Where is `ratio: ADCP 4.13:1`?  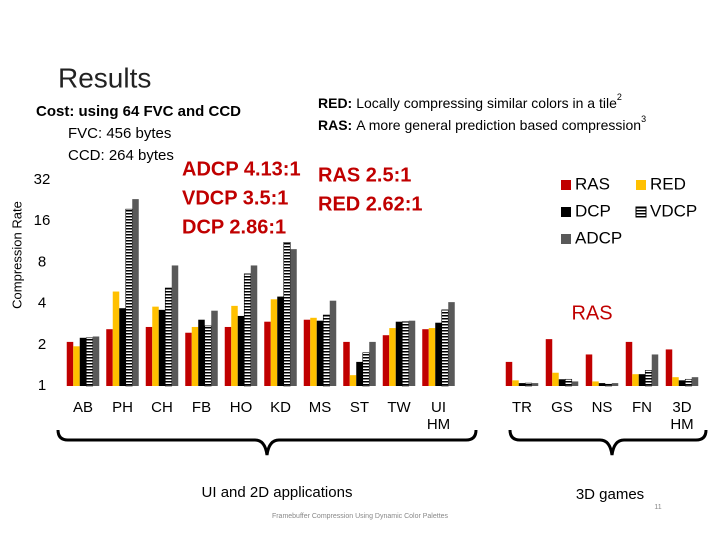 ratio: ADCP 4.13:1 is located at coordinates (241, 169).